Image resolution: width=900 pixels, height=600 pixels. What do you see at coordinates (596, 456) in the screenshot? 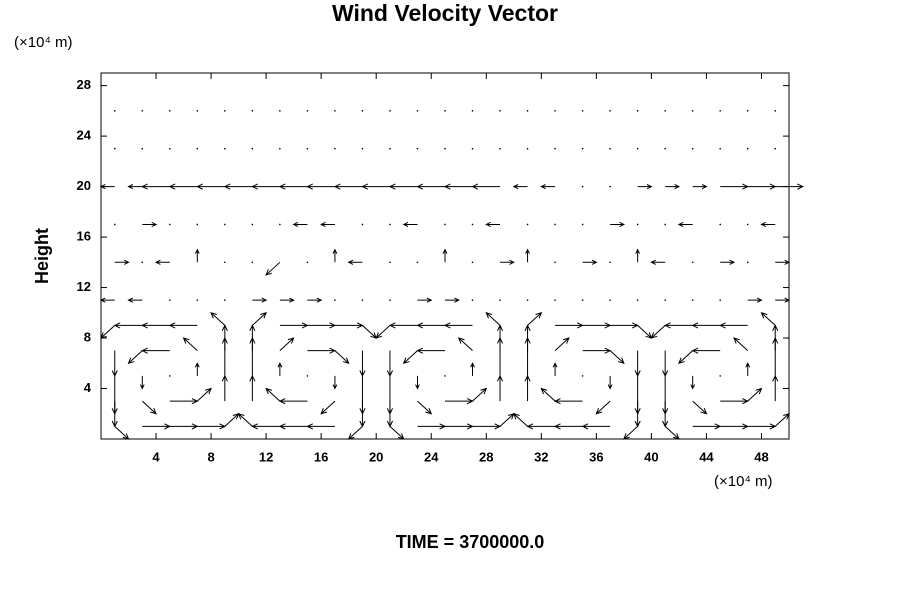
I see `x-tick-label: 36` at bounding box center [596, 456].